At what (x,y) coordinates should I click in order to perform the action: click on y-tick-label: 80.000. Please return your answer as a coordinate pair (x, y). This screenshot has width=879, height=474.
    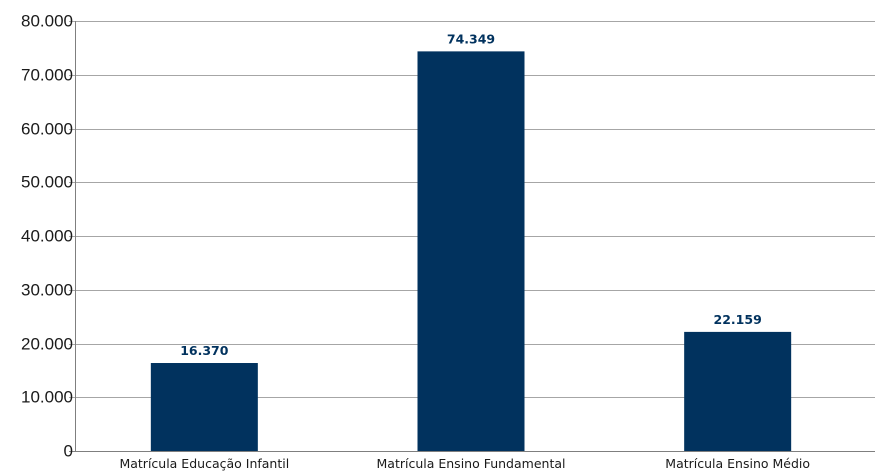
    Looking at the image, I should click on (47, 21).